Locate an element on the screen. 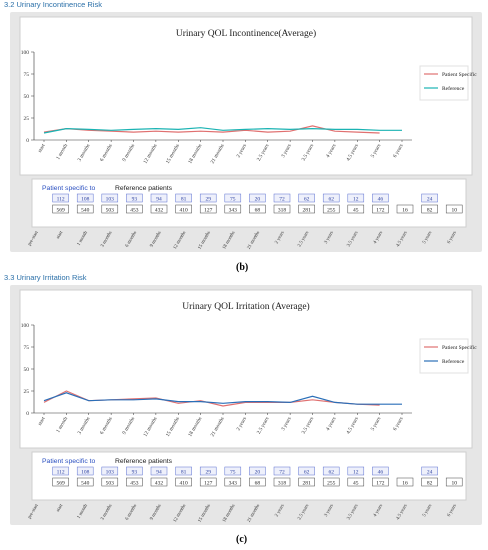  reference-count: 318 is located at coordinates (282, 483).